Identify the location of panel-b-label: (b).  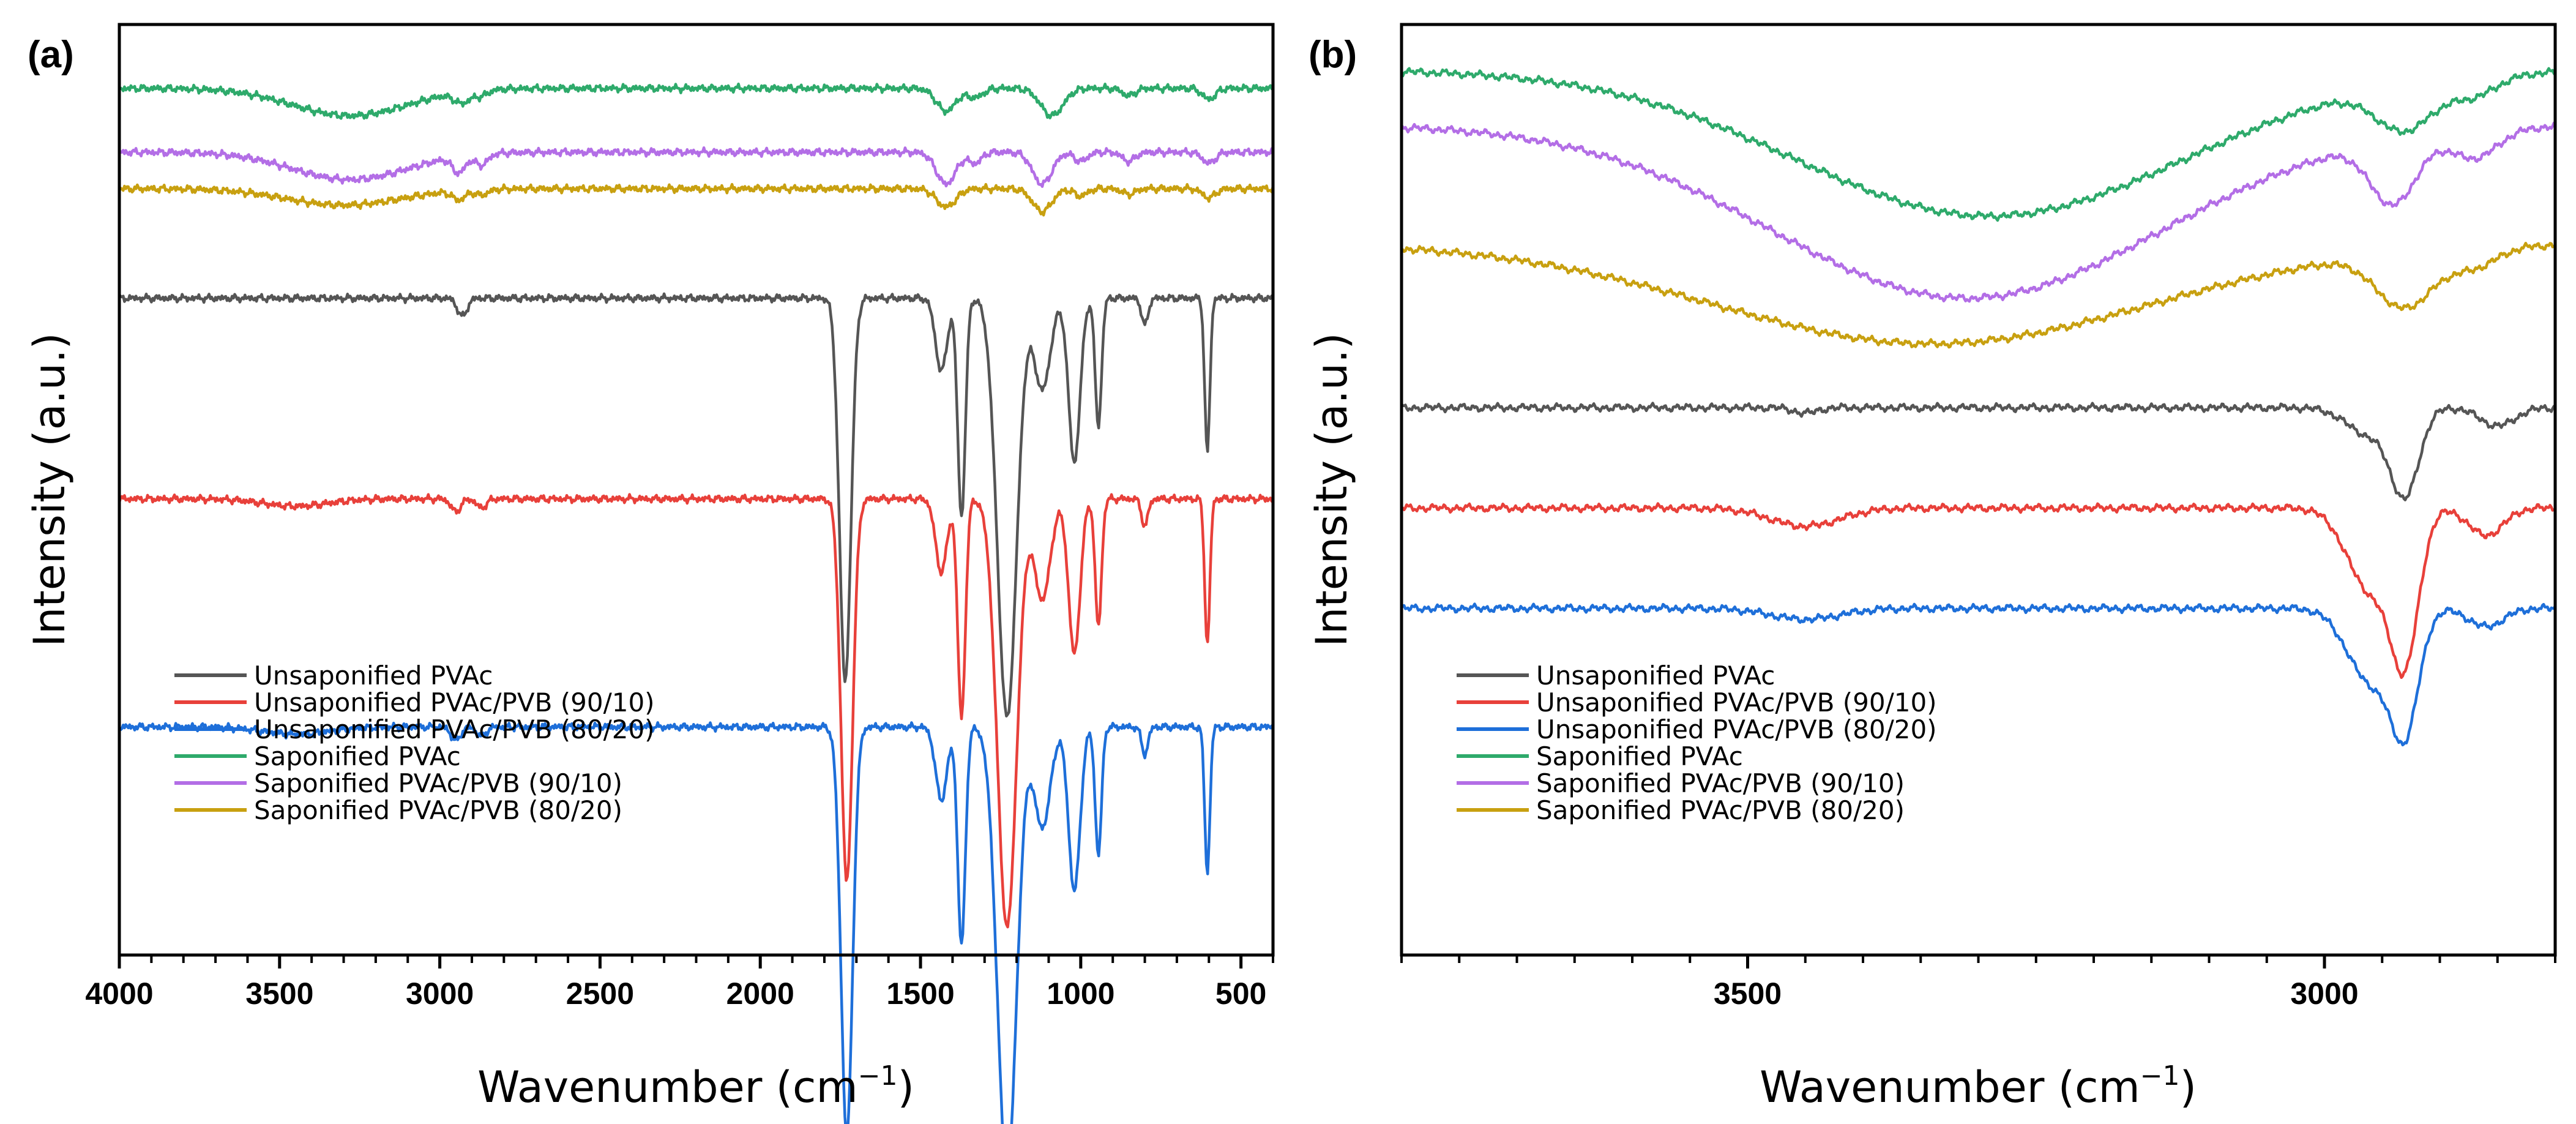
(1333, 55).